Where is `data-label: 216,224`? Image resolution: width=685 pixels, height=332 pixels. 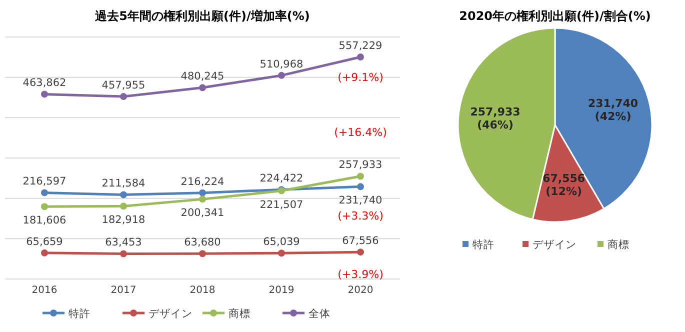 data-label: 216,224 is located at coordinates (202, 182).